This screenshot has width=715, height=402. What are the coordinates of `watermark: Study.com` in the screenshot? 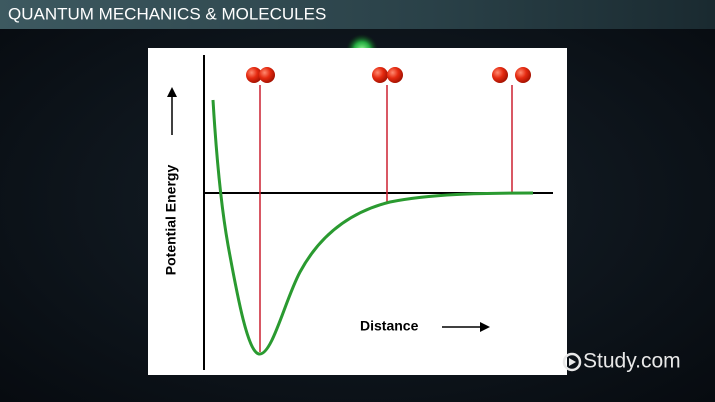 It's located at (632, 361).